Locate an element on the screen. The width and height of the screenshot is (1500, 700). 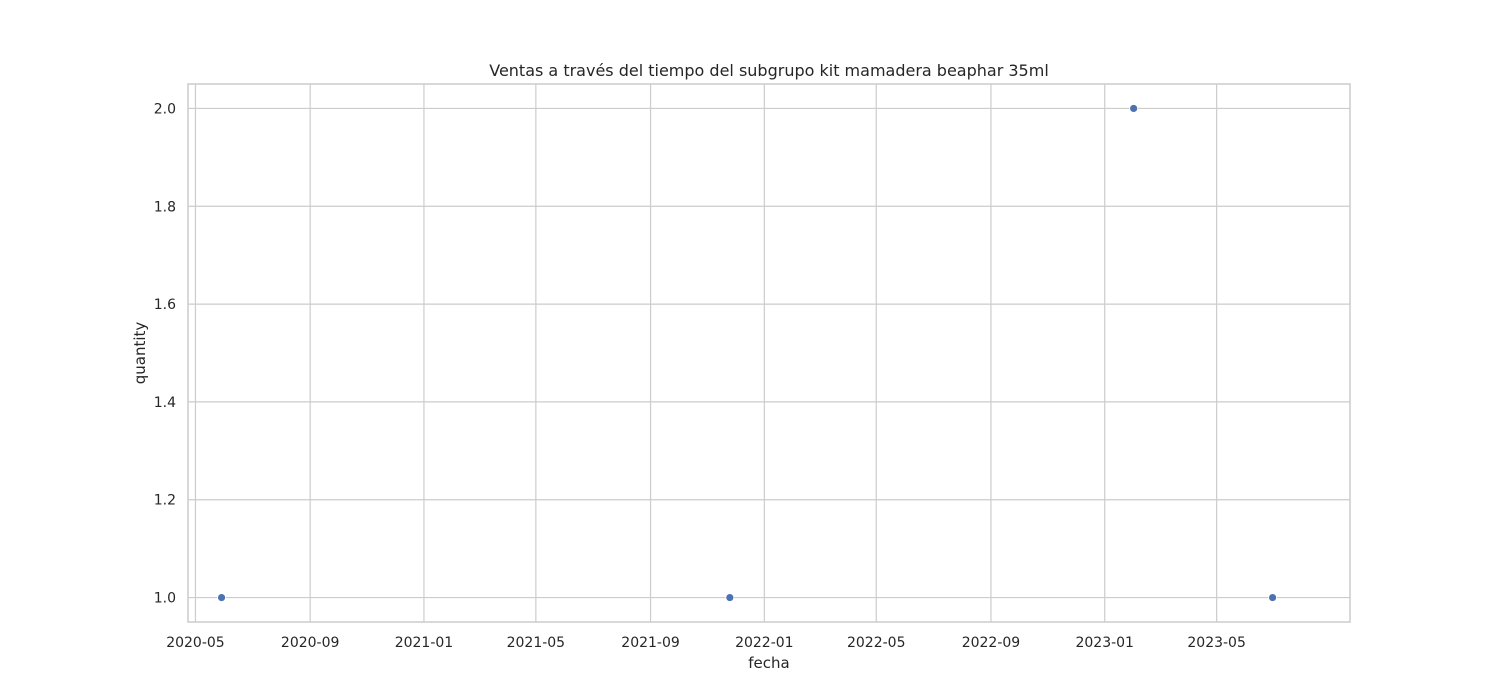
x-tick-label: 2020-05 is located at coordinates (195, 643).